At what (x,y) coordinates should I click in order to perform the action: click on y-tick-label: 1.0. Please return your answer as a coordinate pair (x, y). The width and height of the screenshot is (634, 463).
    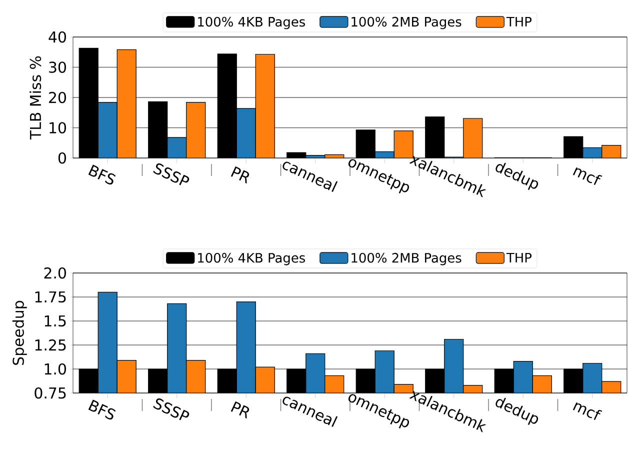
    Looking at the image, I should click on (55, 369).